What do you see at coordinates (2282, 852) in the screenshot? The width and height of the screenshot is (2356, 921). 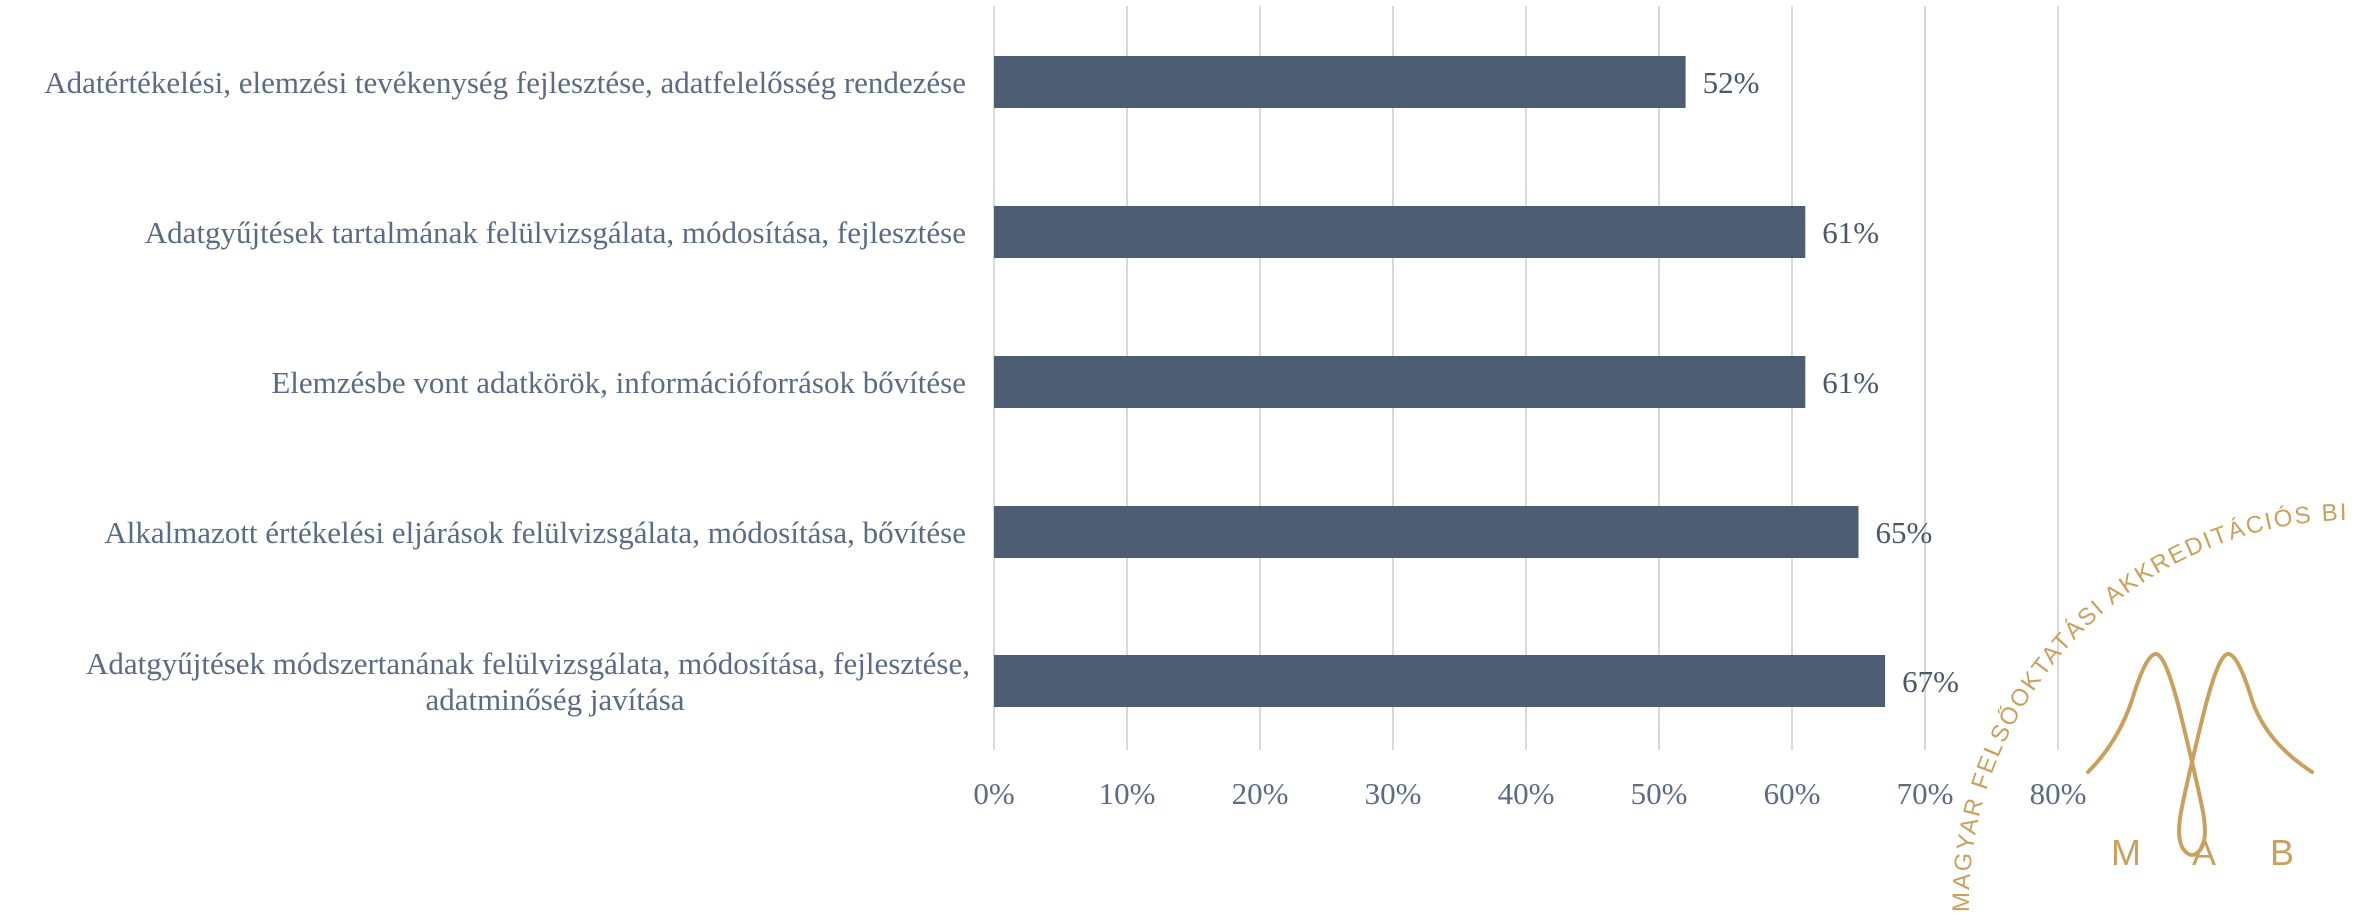 I see `logo-letter-b: B` at bounding box center [2282, 852].